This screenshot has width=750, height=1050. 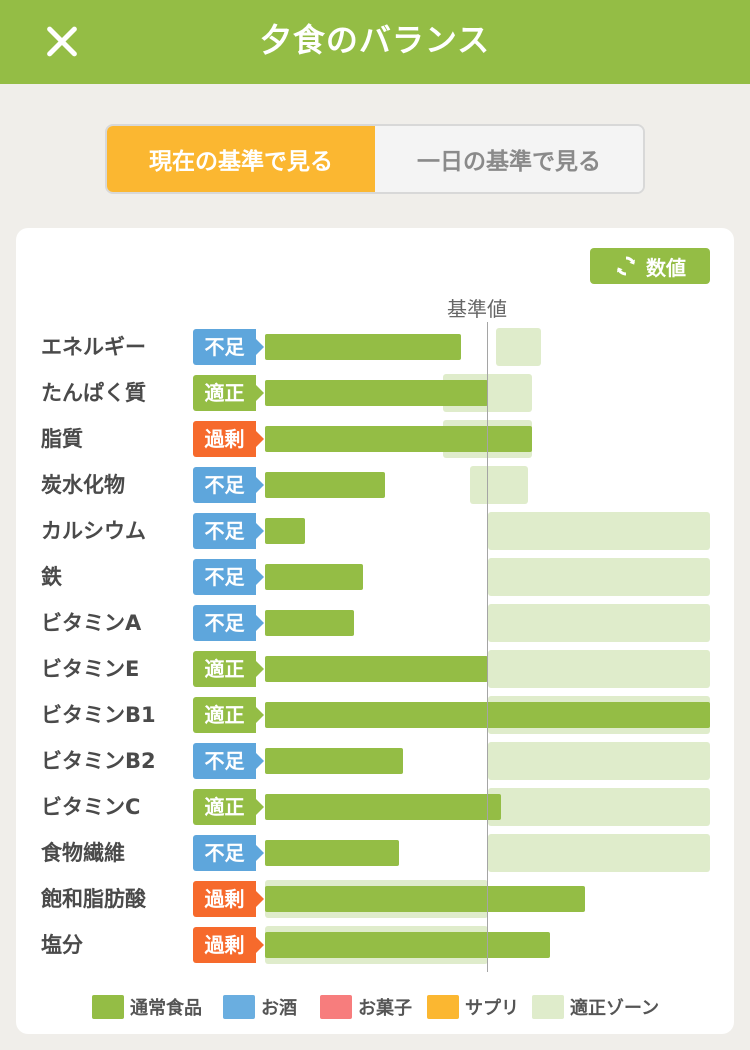 I want to click on legend-item: お酒, so click(x=260, y=1007).